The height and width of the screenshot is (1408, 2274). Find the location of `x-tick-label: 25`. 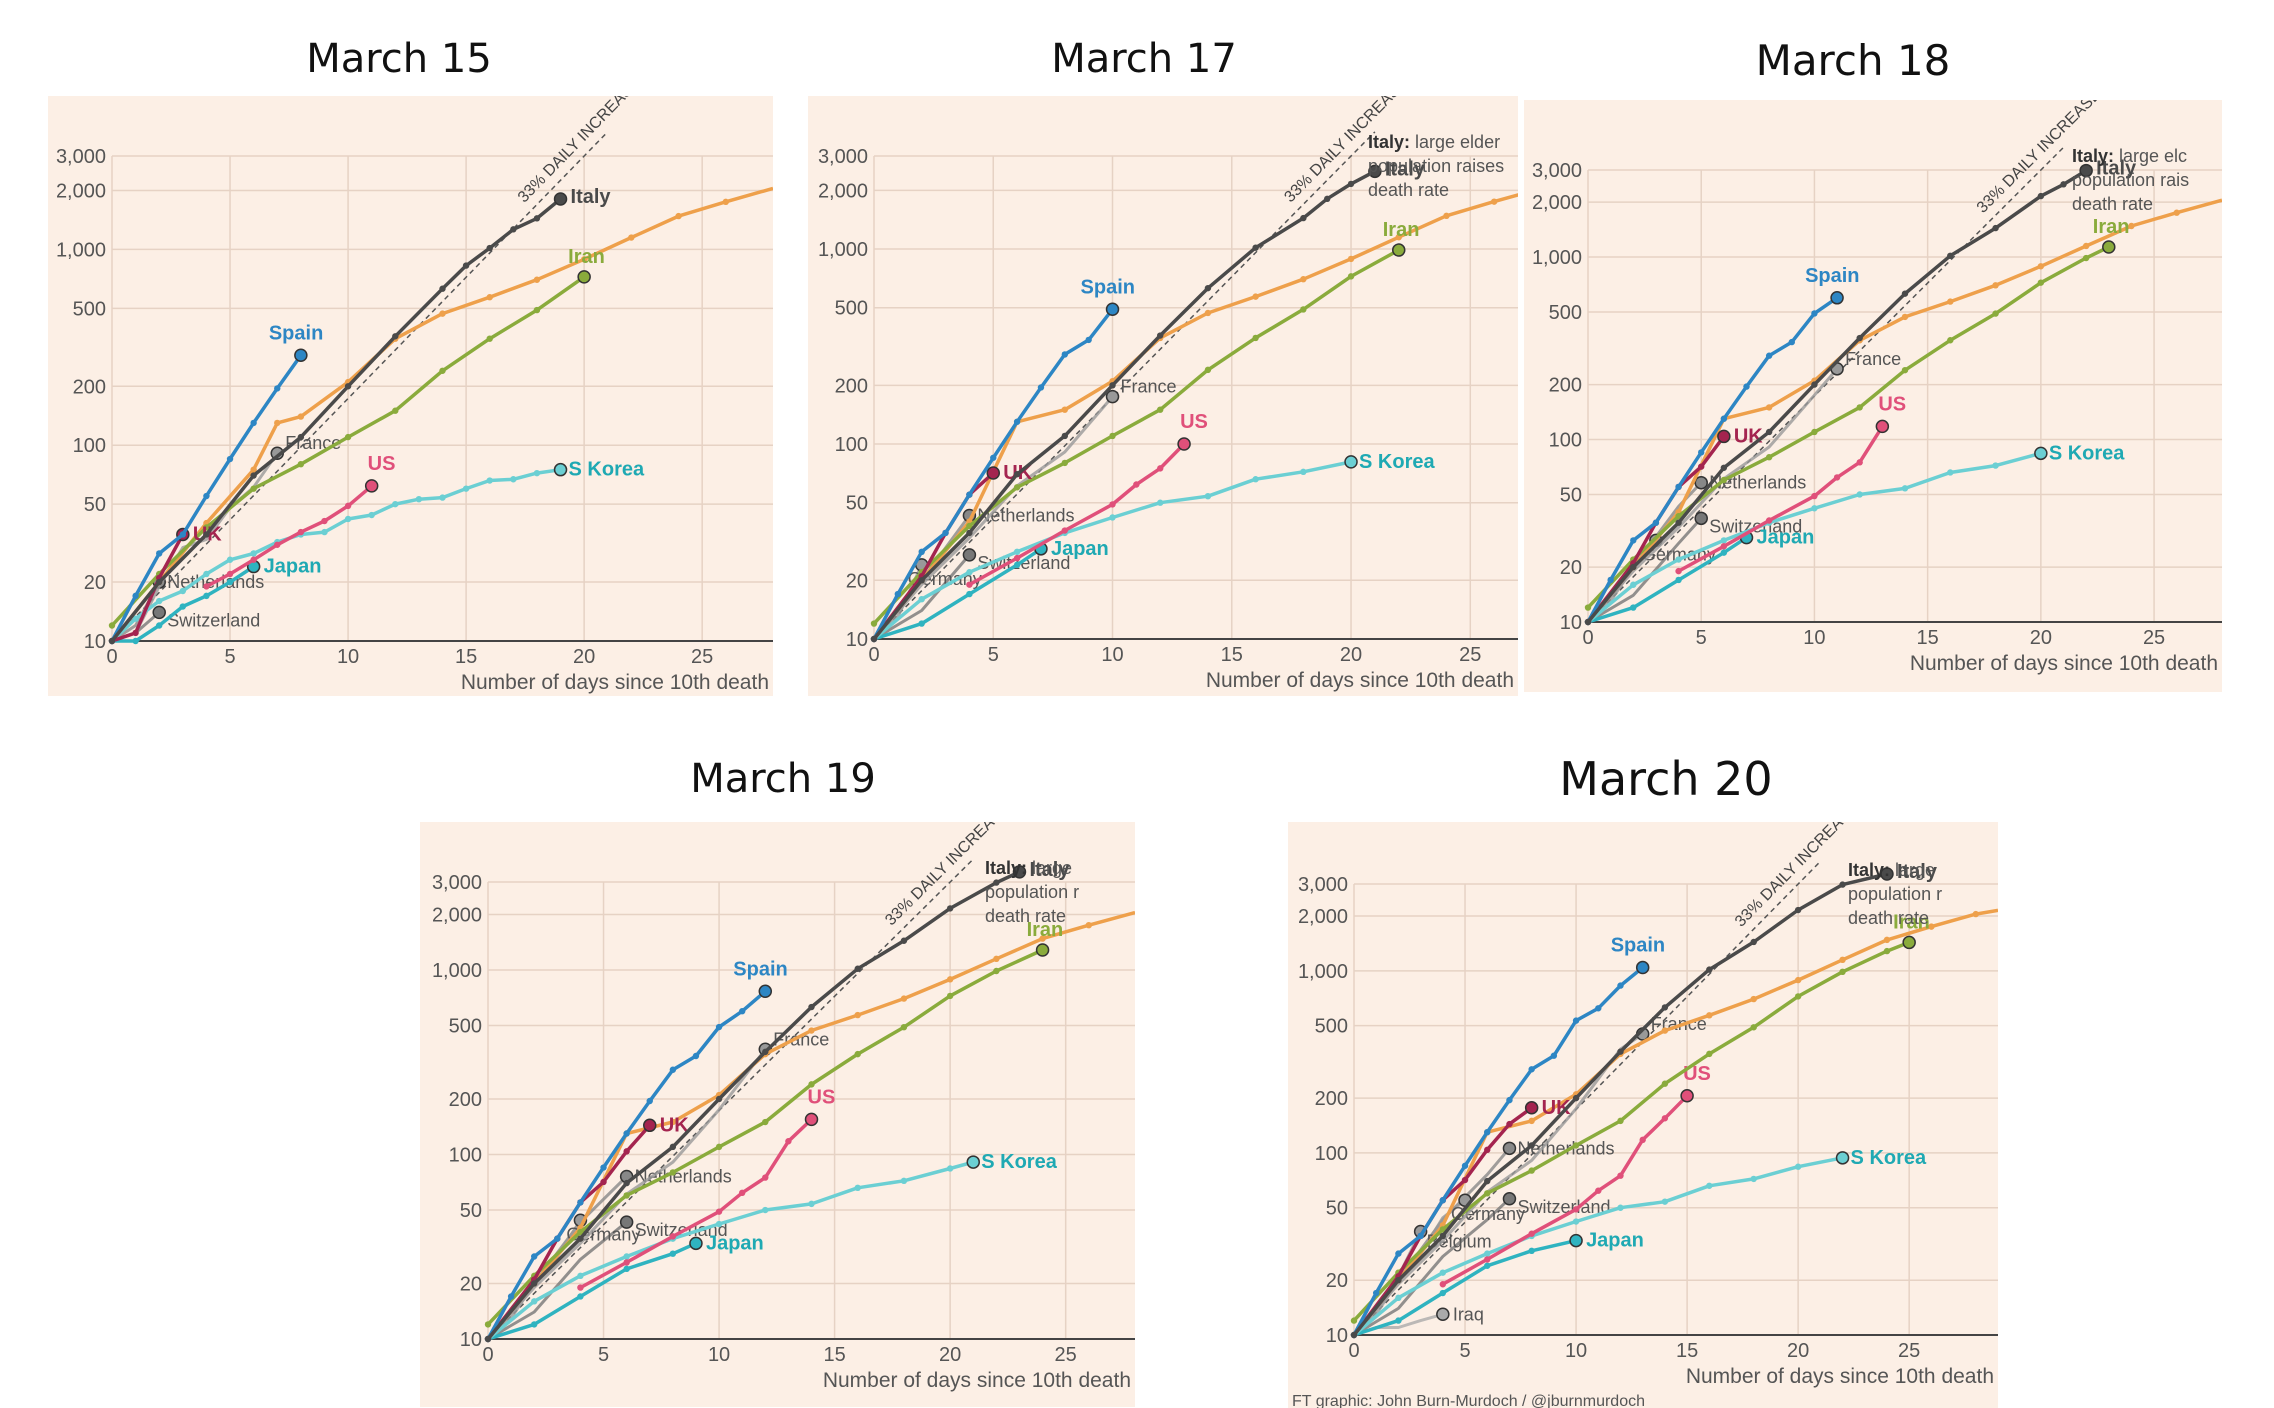

x-tick-label: 25 is located at coordinates (702, 657).